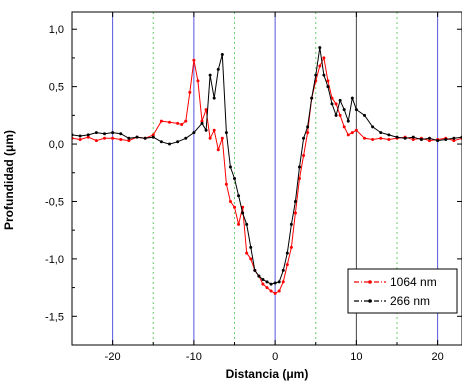 The height and width of the screenshot is (385, 462). I want to click on legend-box, so click(402, 291).